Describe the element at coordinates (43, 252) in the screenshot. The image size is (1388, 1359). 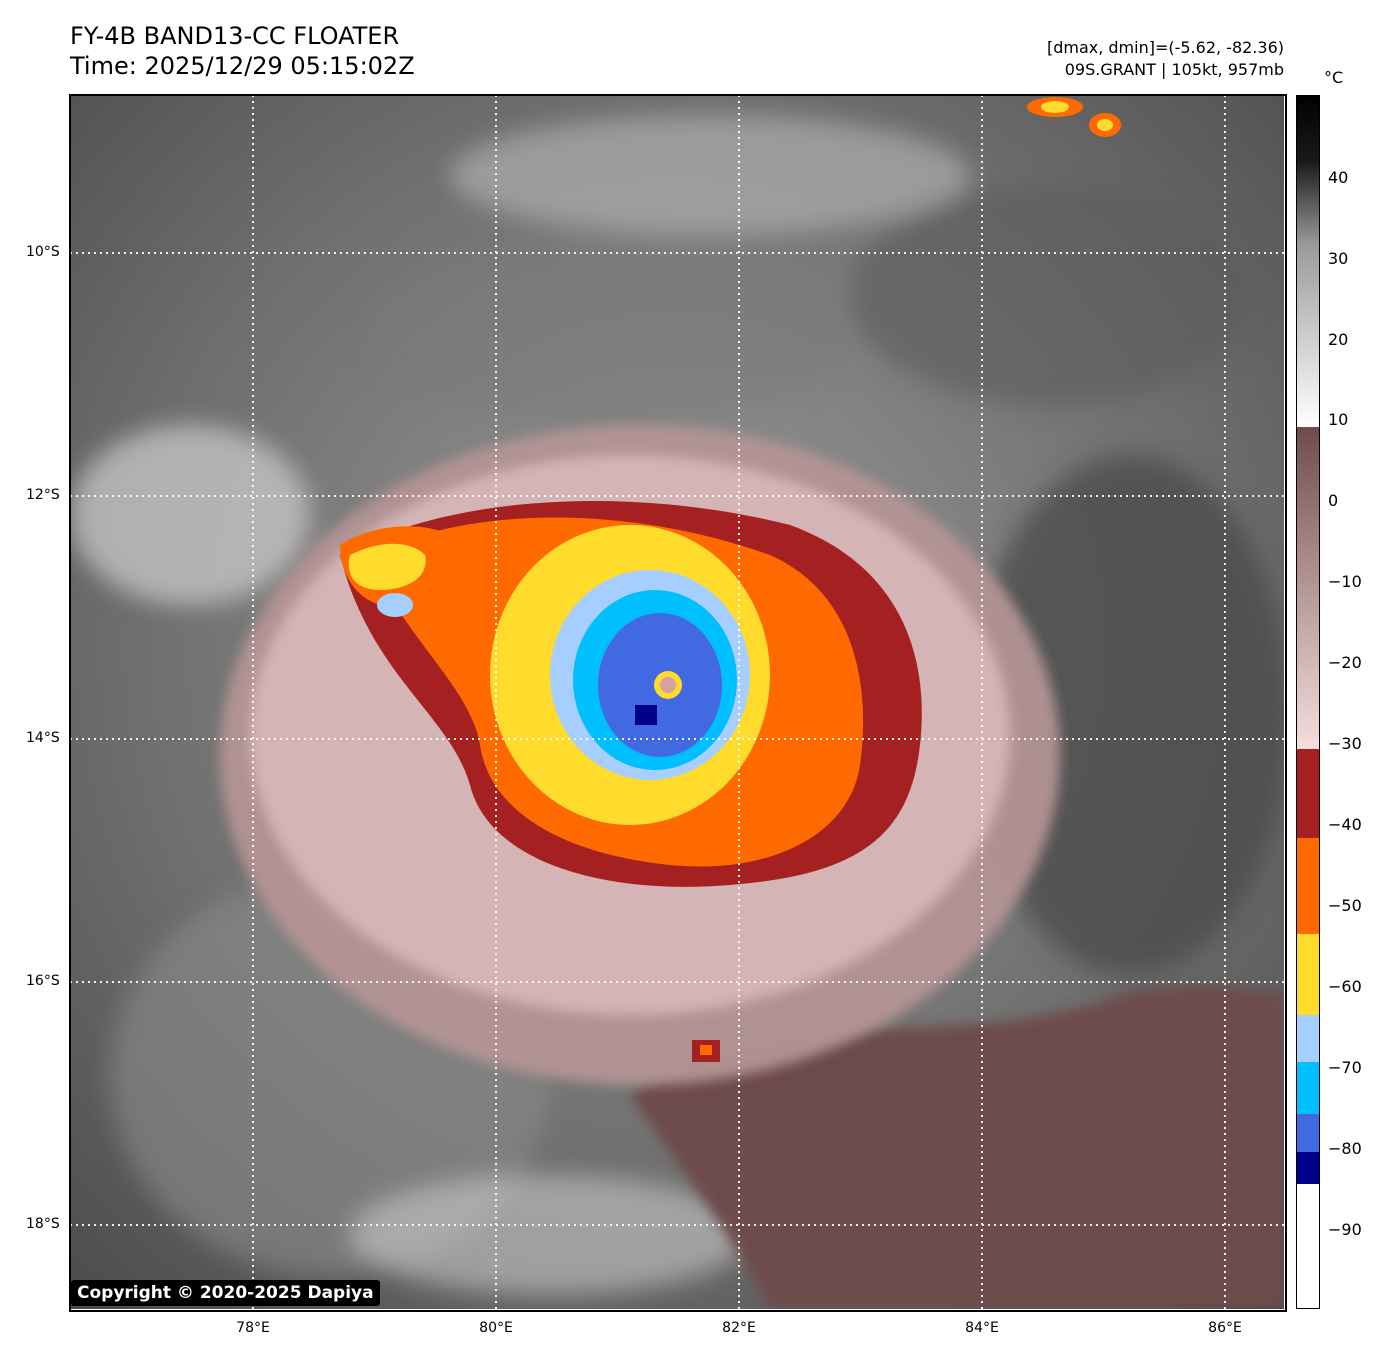
I see `lat-label-10s: 10°S` at that location.